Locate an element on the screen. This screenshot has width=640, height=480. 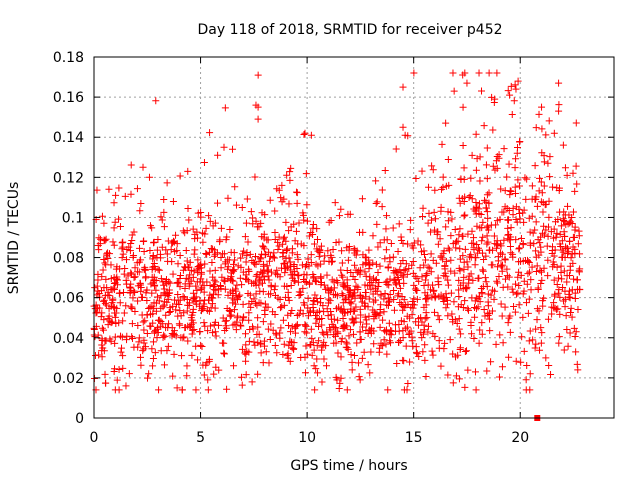
y-tick-label: 0.18 is located at coordinates (68, 58).